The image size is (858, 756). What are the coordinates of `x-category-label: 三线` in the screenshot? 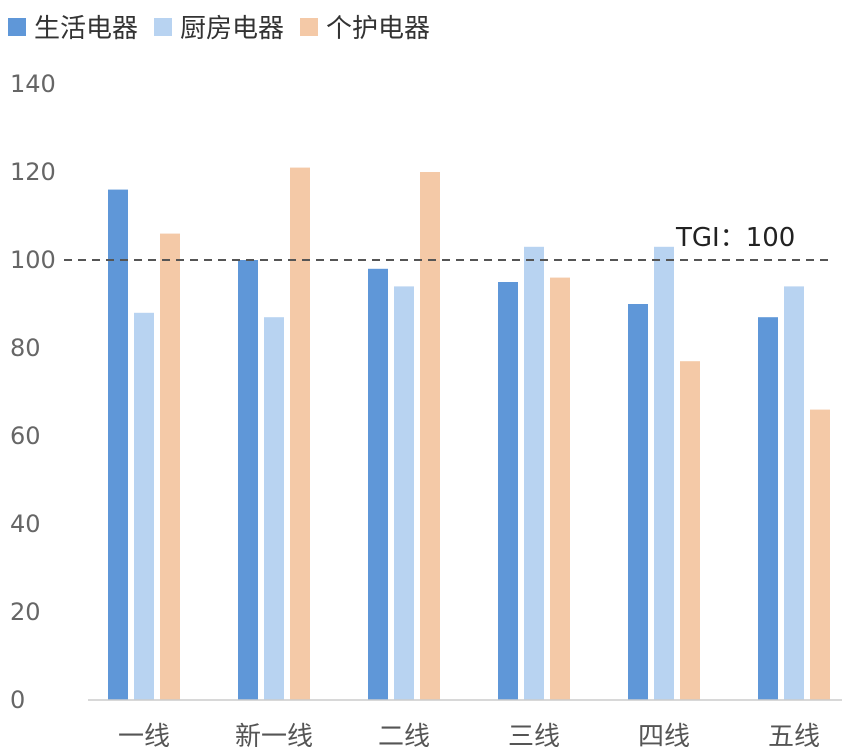 It's located at (534, 737).